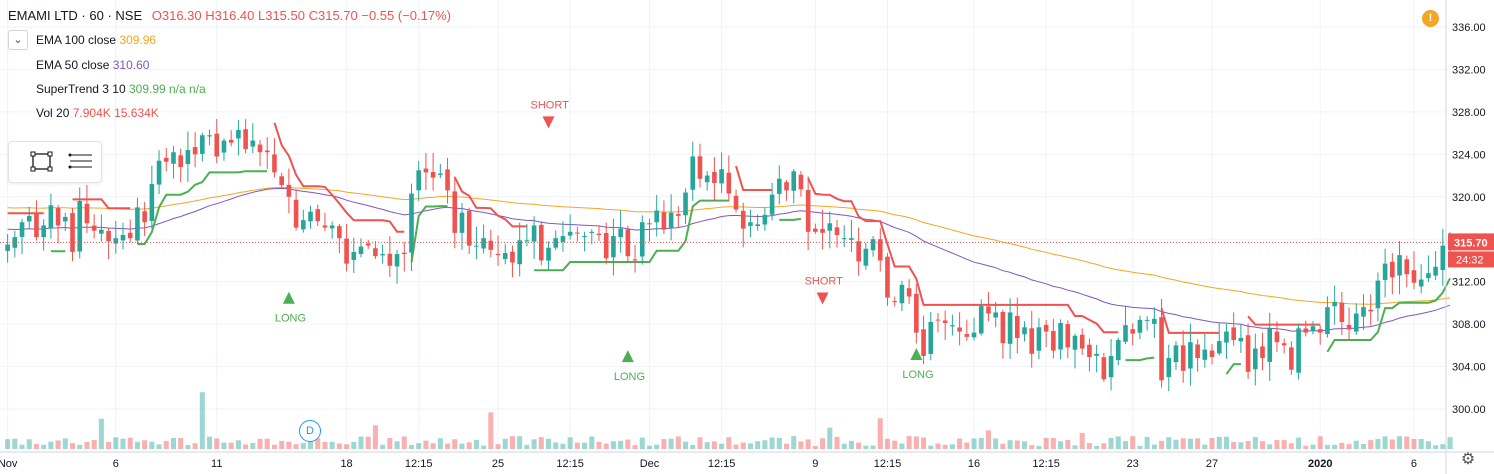 The width and height of the screenshot is (1494, 474). Describe the element at coordinates (629, 377) in the screenshot. I see `long-label: LONG` at that location.